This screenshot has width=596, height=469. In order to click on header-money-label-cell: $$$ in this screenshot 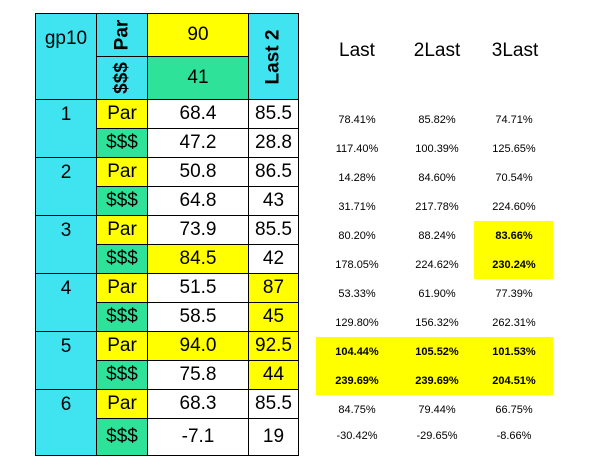, I will do `click(122, 78)`.